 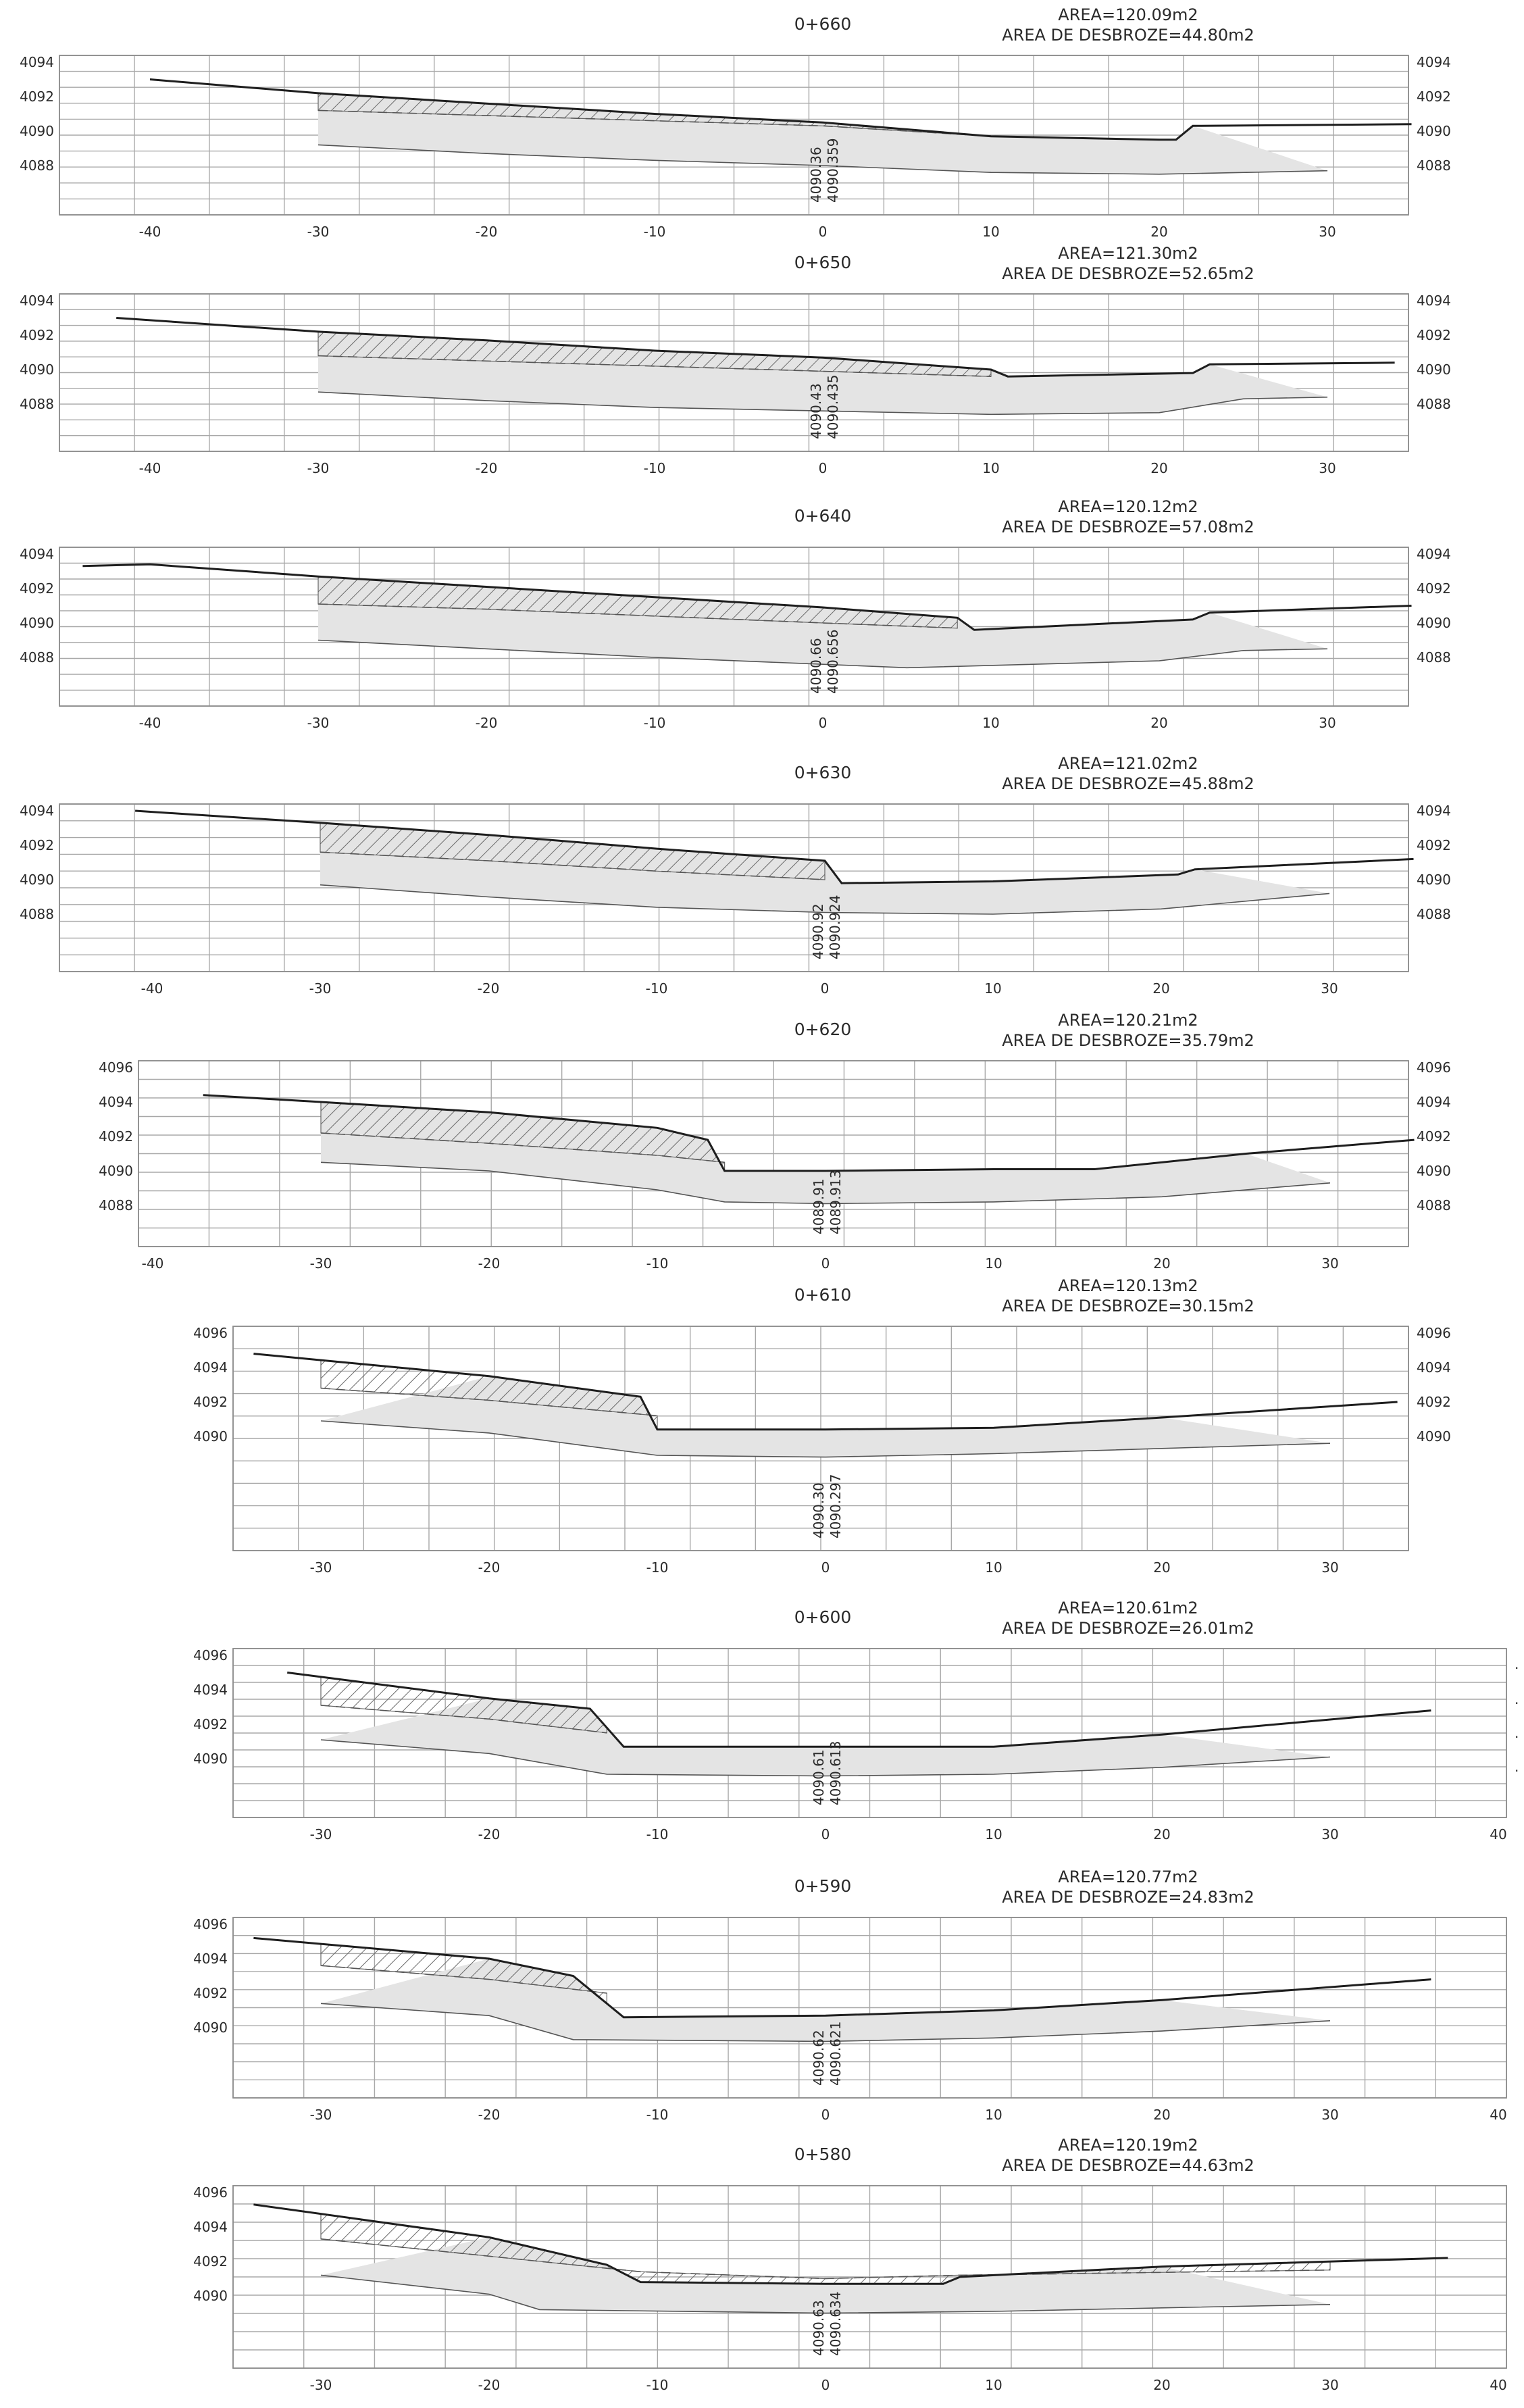 What do you see at coordinates (1128, 15) in the screenshot?
I see `area-label: AREA=120.09m2` at bounding box center [1128, 15].